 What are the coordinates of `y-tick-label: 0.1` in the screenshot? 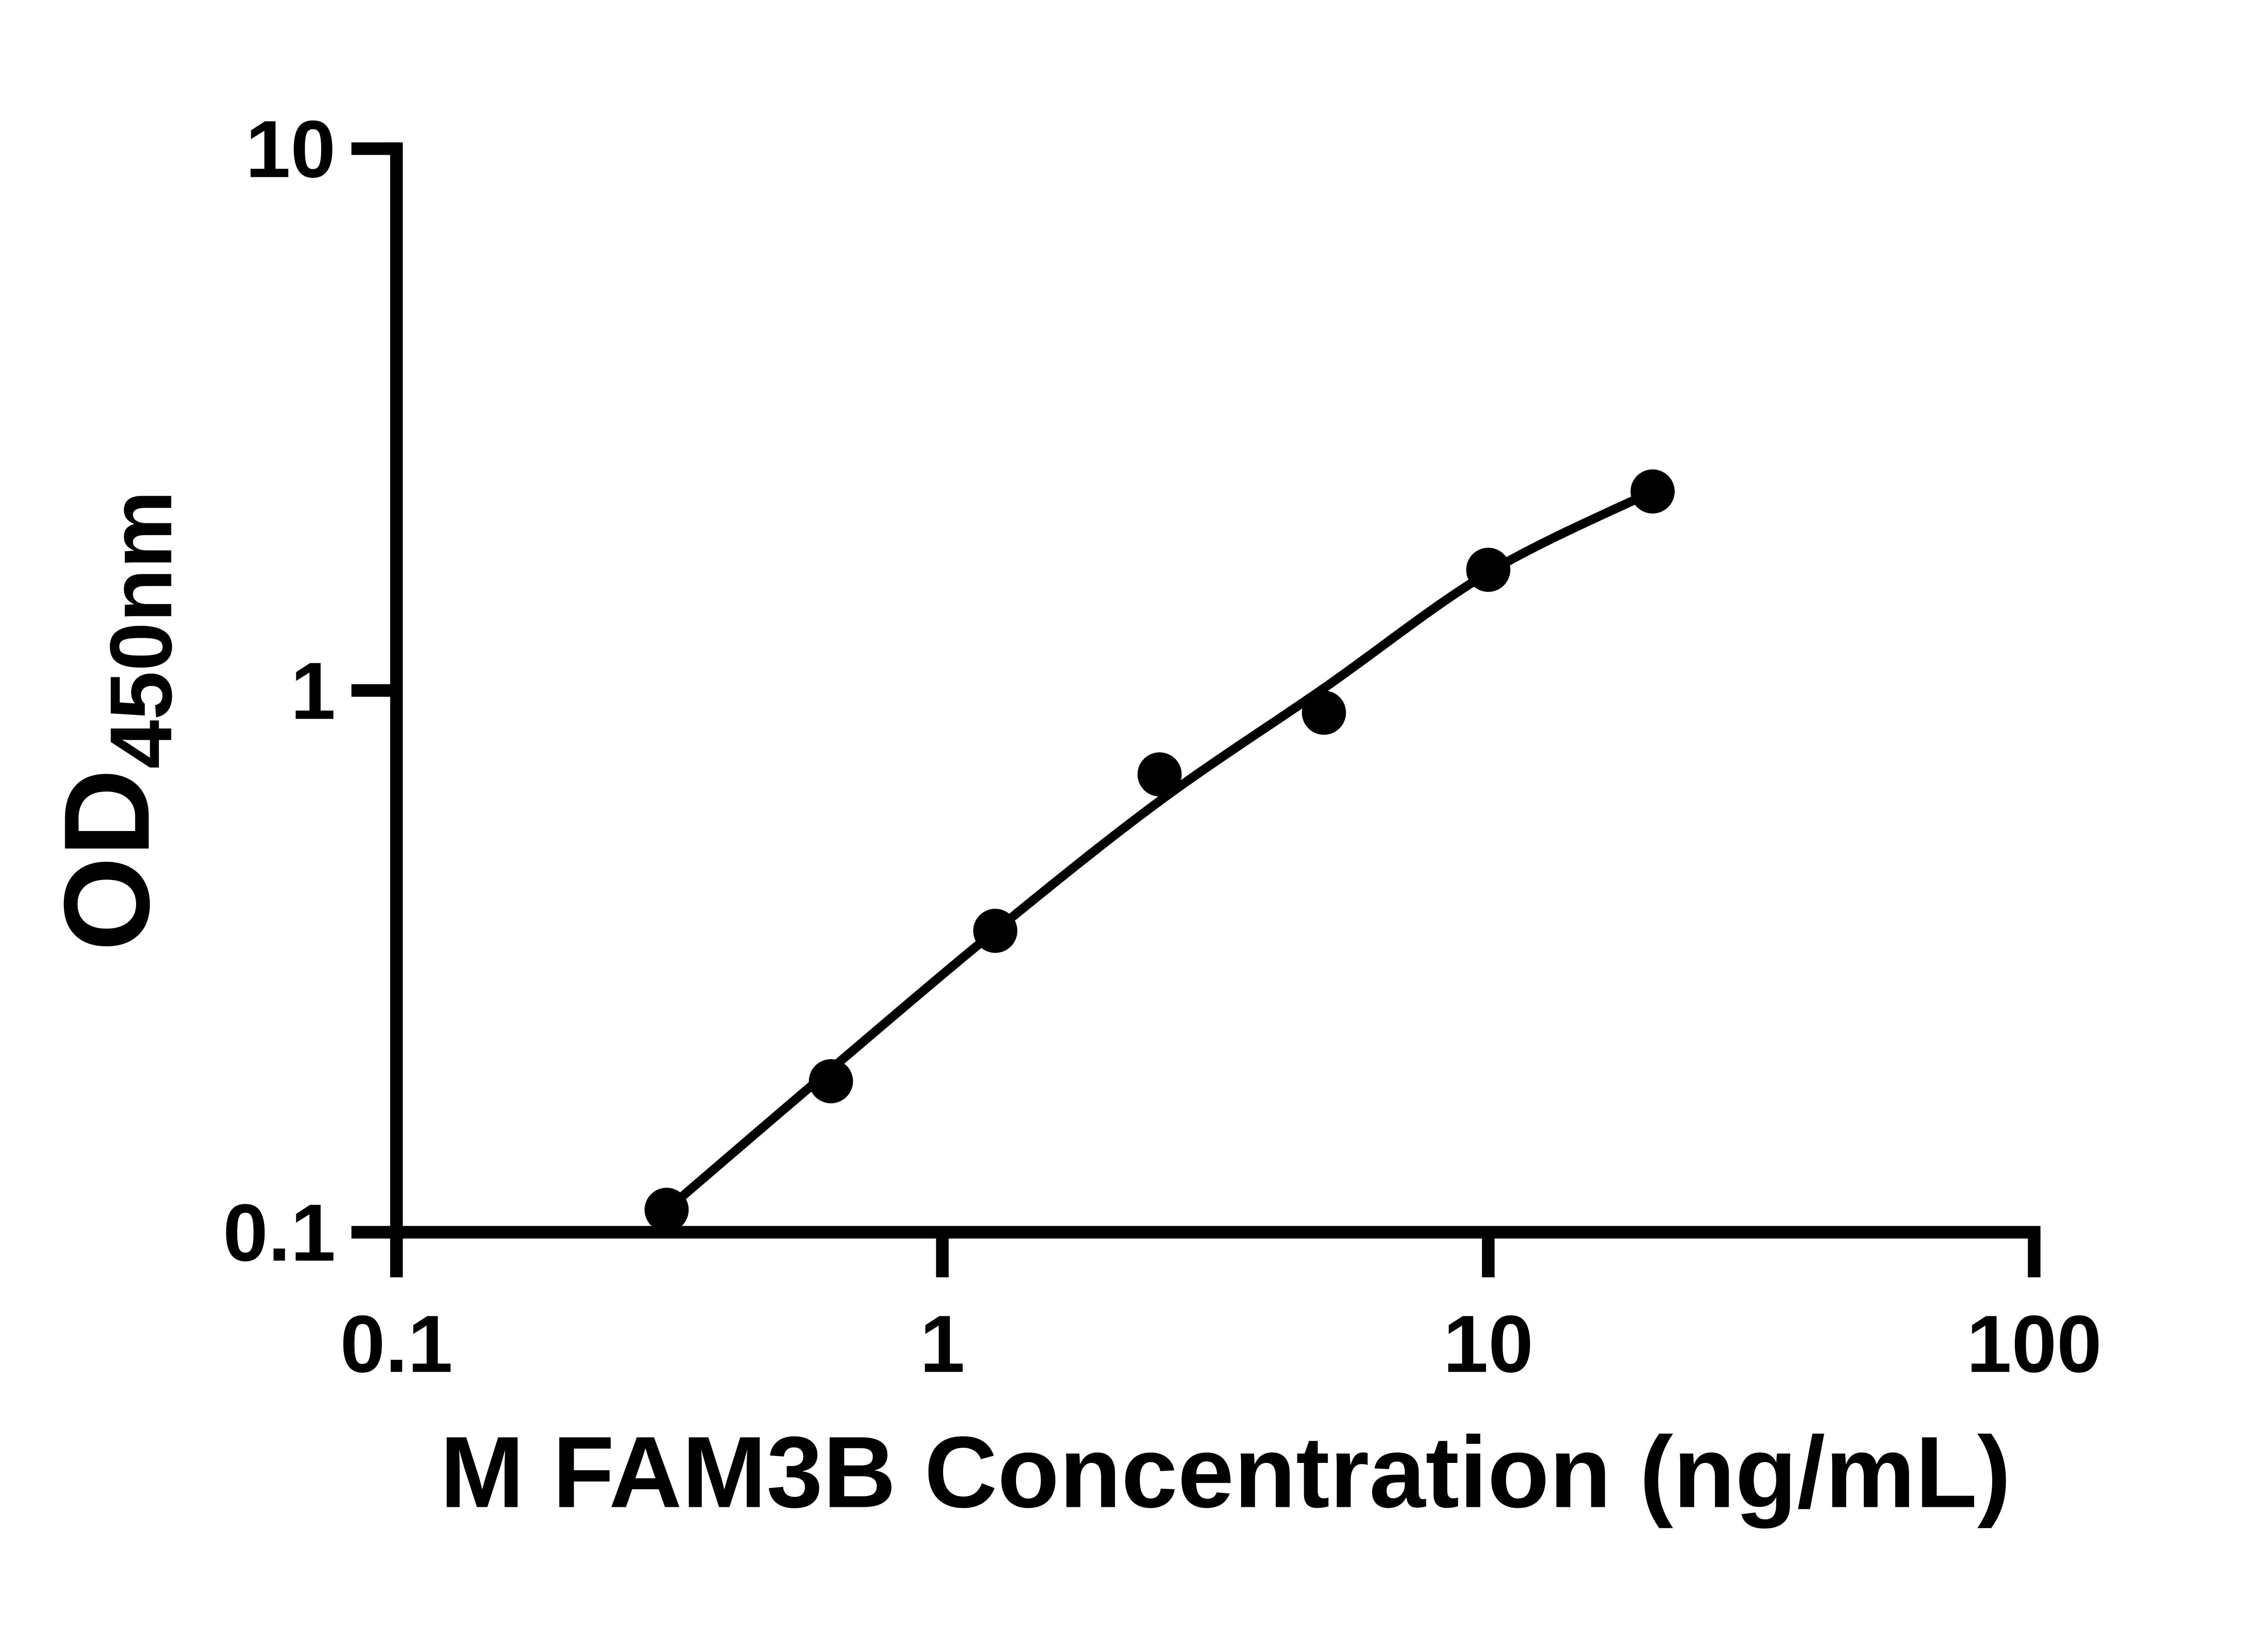 It's located at (279, 1232).